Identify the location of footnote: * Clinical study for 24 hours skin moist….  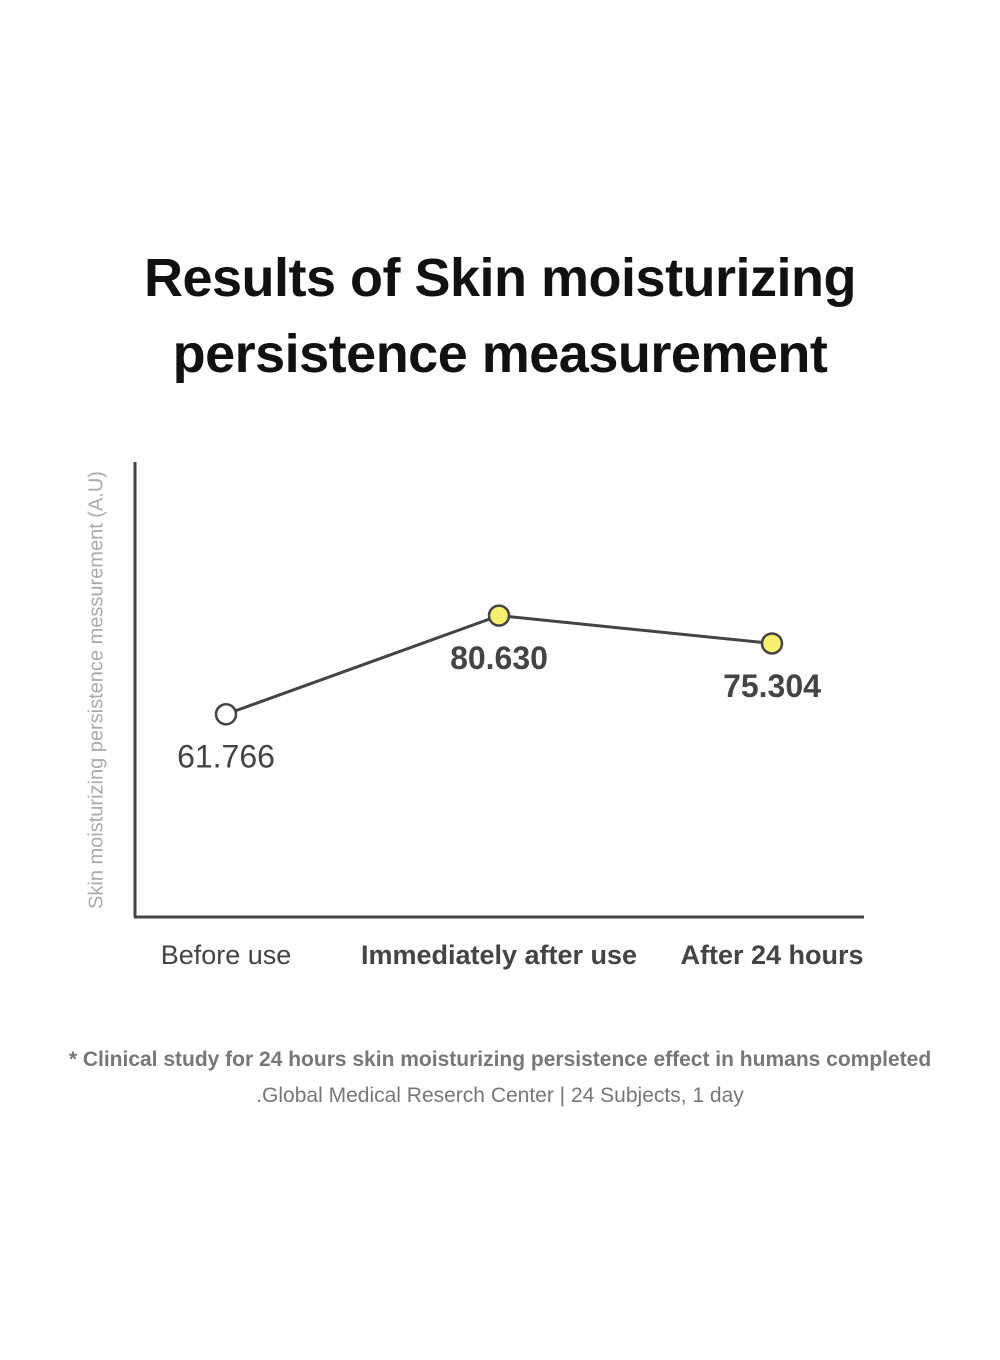
(500, 1059).